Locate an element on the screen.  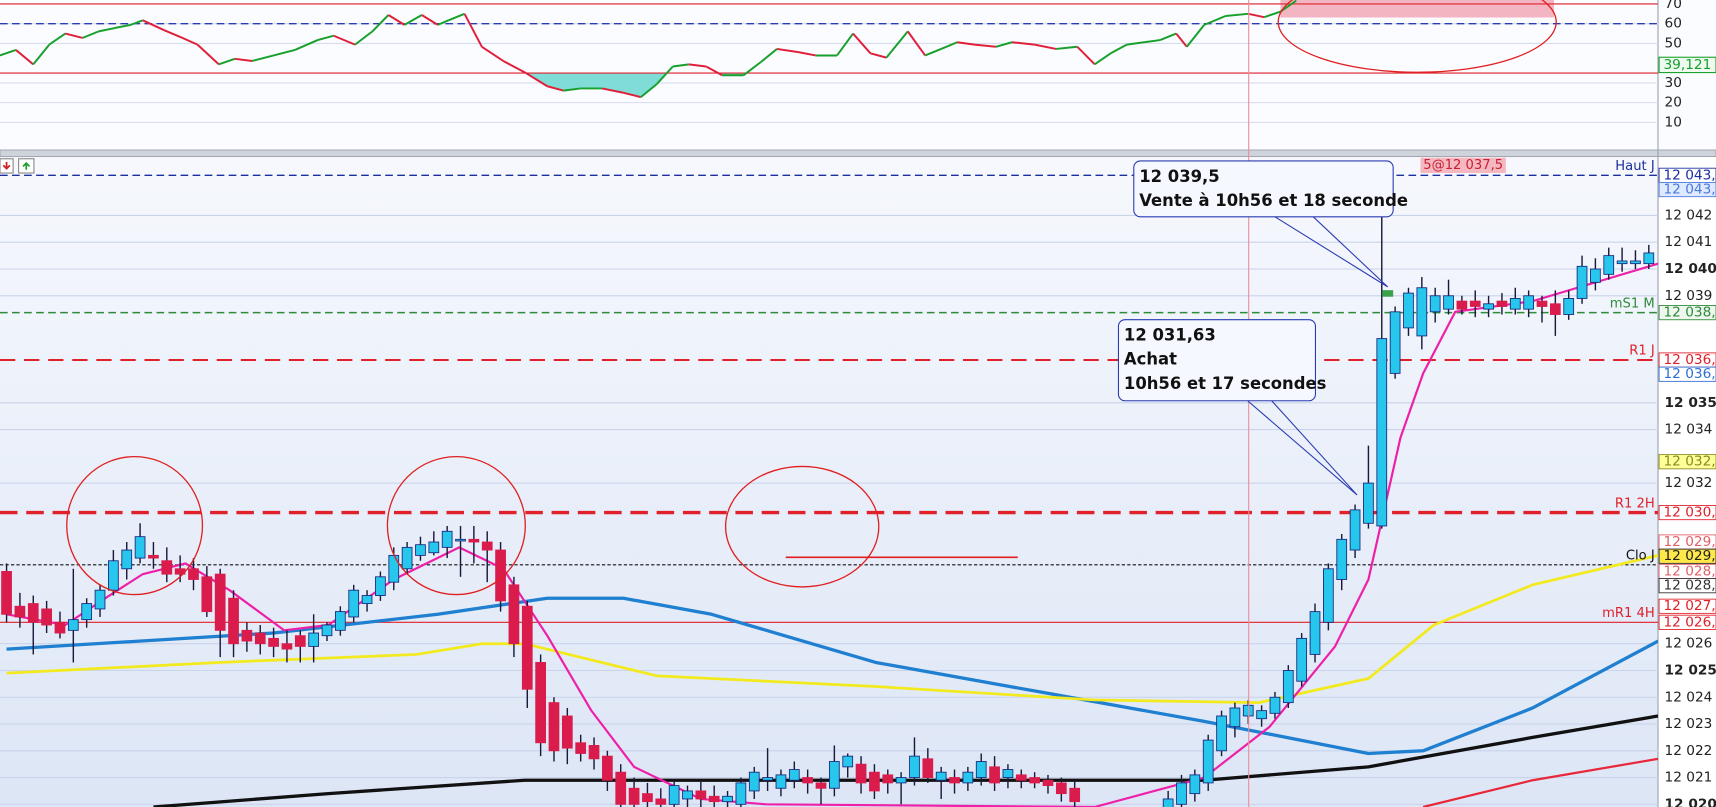
oversold-area is located at coordinates (648, 85).